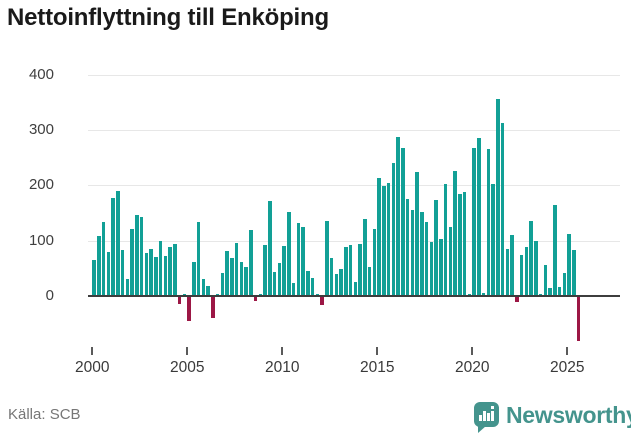  What do you see at coordinates (517, 299) in the screenshot?
I see `bar-2000-q89` at bounding box center [517, 299].